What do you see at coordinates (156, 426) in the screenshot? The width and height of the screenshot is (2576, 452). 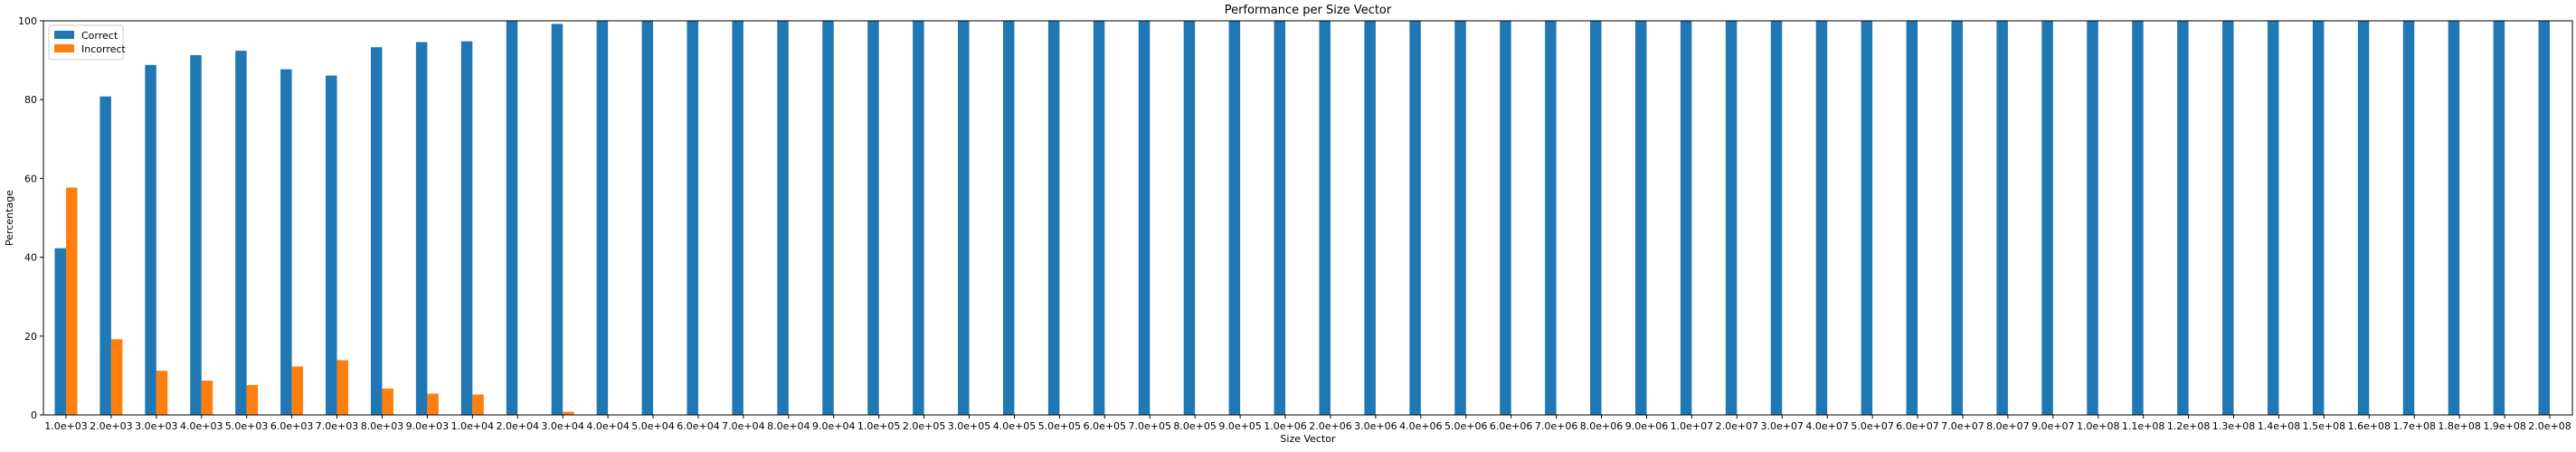 I see `x-tick-label: 3.0e+03` at bounding box center [156, 426].